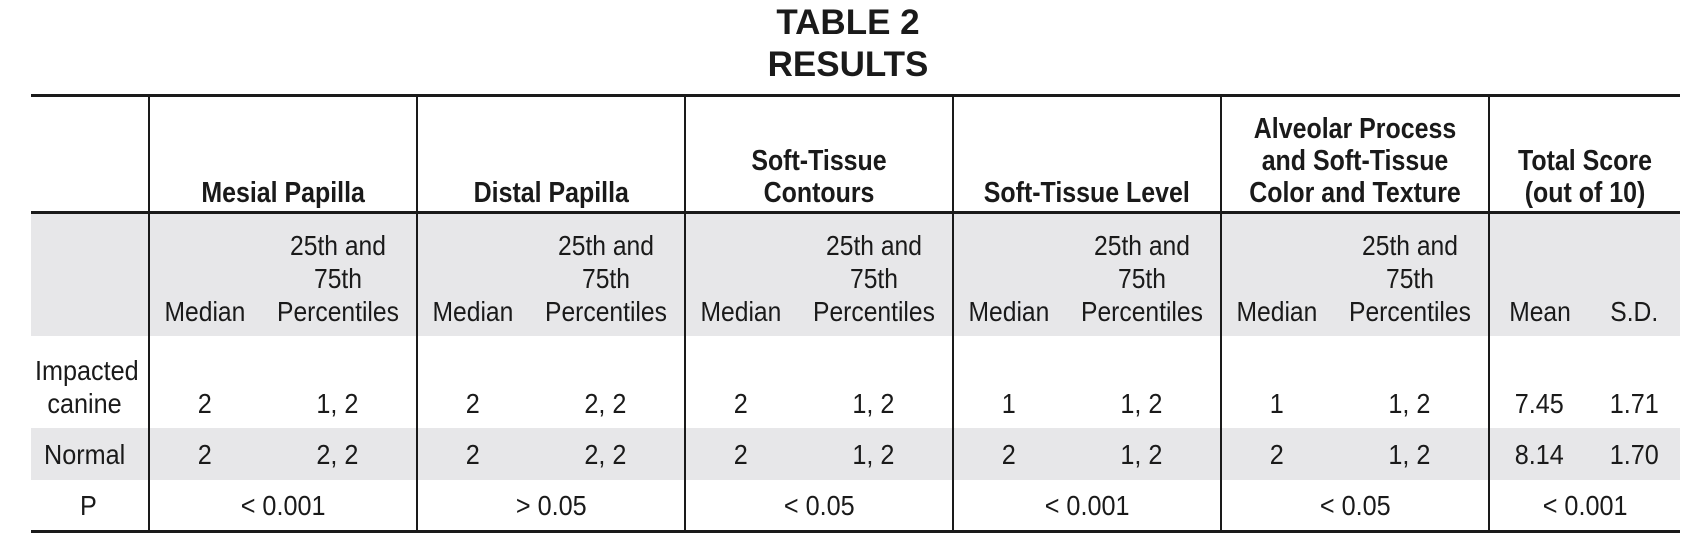 This screenshot has width=1696, height=537. I want to click on subheader-corner, so click(90, 274).